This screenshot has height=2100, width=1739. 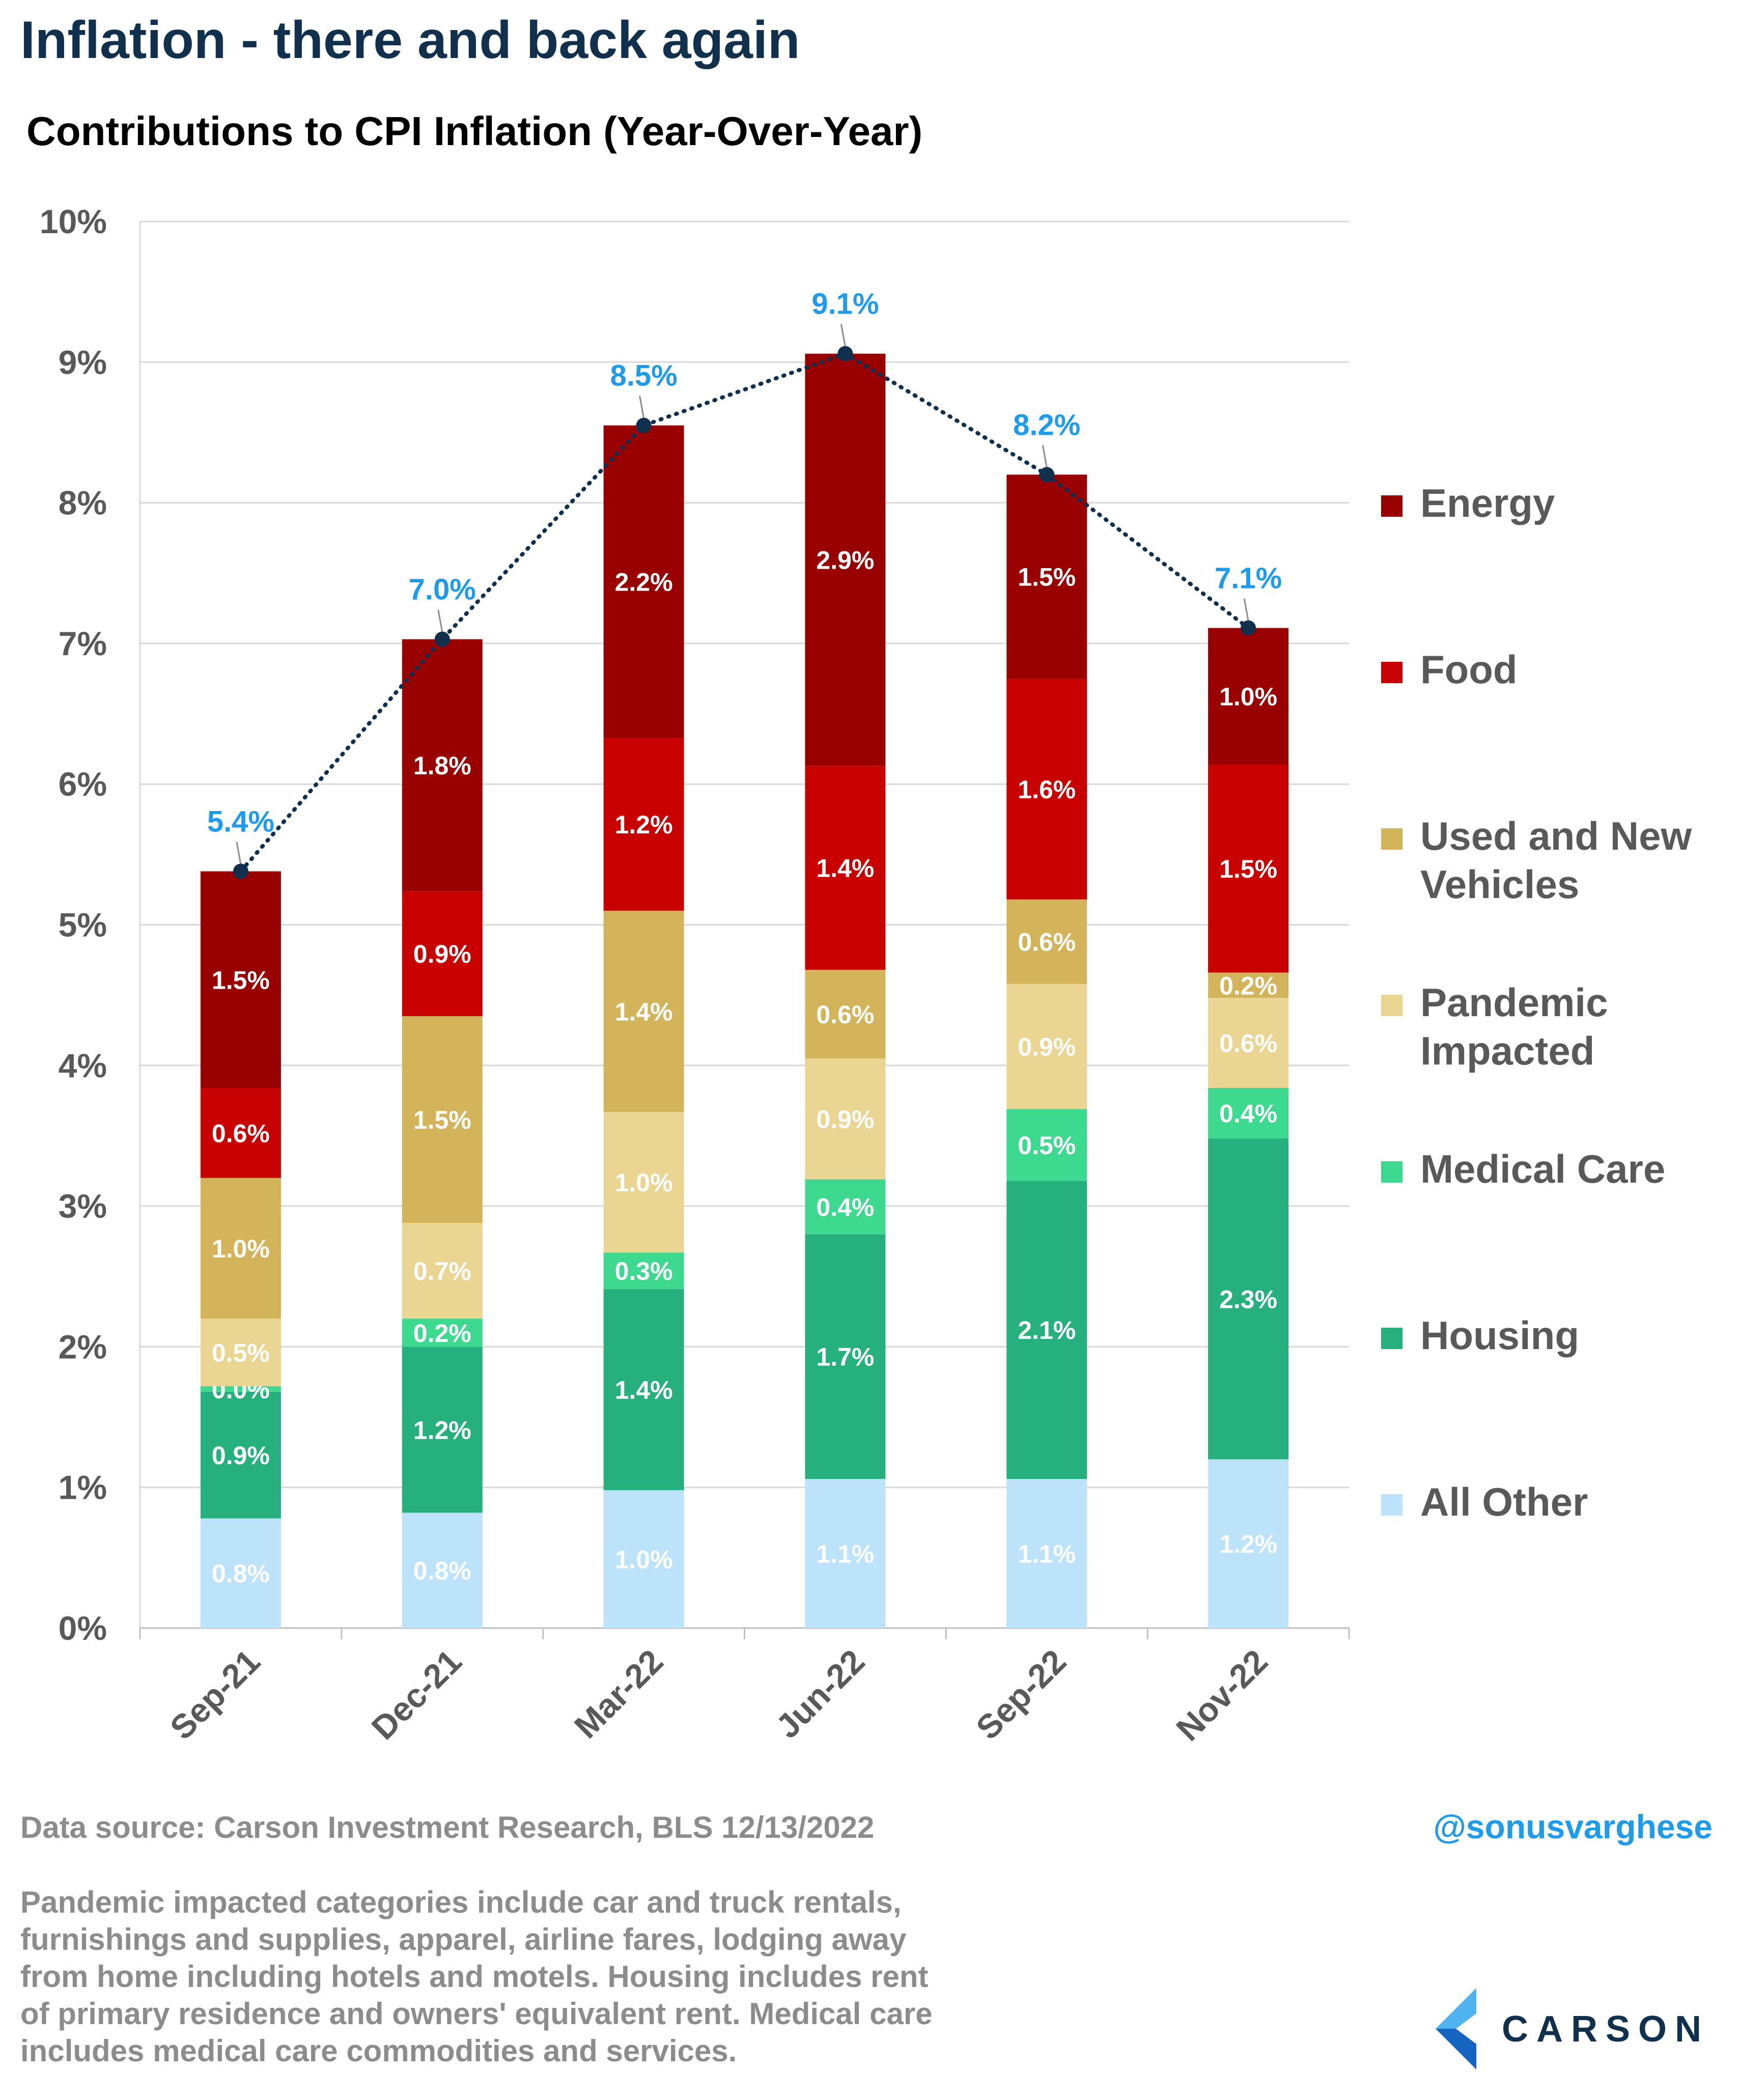 I want to click on y-axis-ticks: 0% 1% 2% 3% 4% 5% 6% 7% 8% 9% 10%, so click(x=73, y=925).